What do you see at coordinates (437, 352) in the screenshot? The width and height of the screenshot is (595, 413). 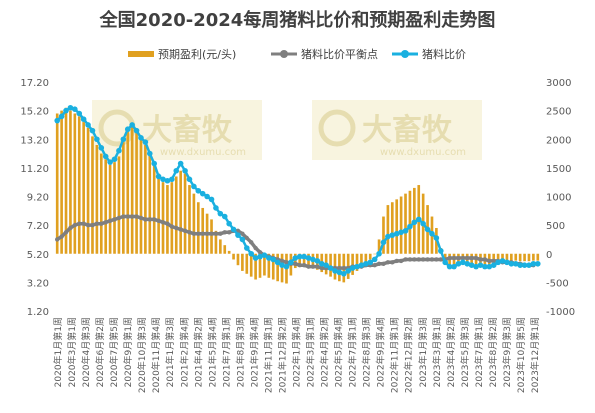 I see `x-tick-label: 2023年3月第1周` at bounding box center [437, 352].